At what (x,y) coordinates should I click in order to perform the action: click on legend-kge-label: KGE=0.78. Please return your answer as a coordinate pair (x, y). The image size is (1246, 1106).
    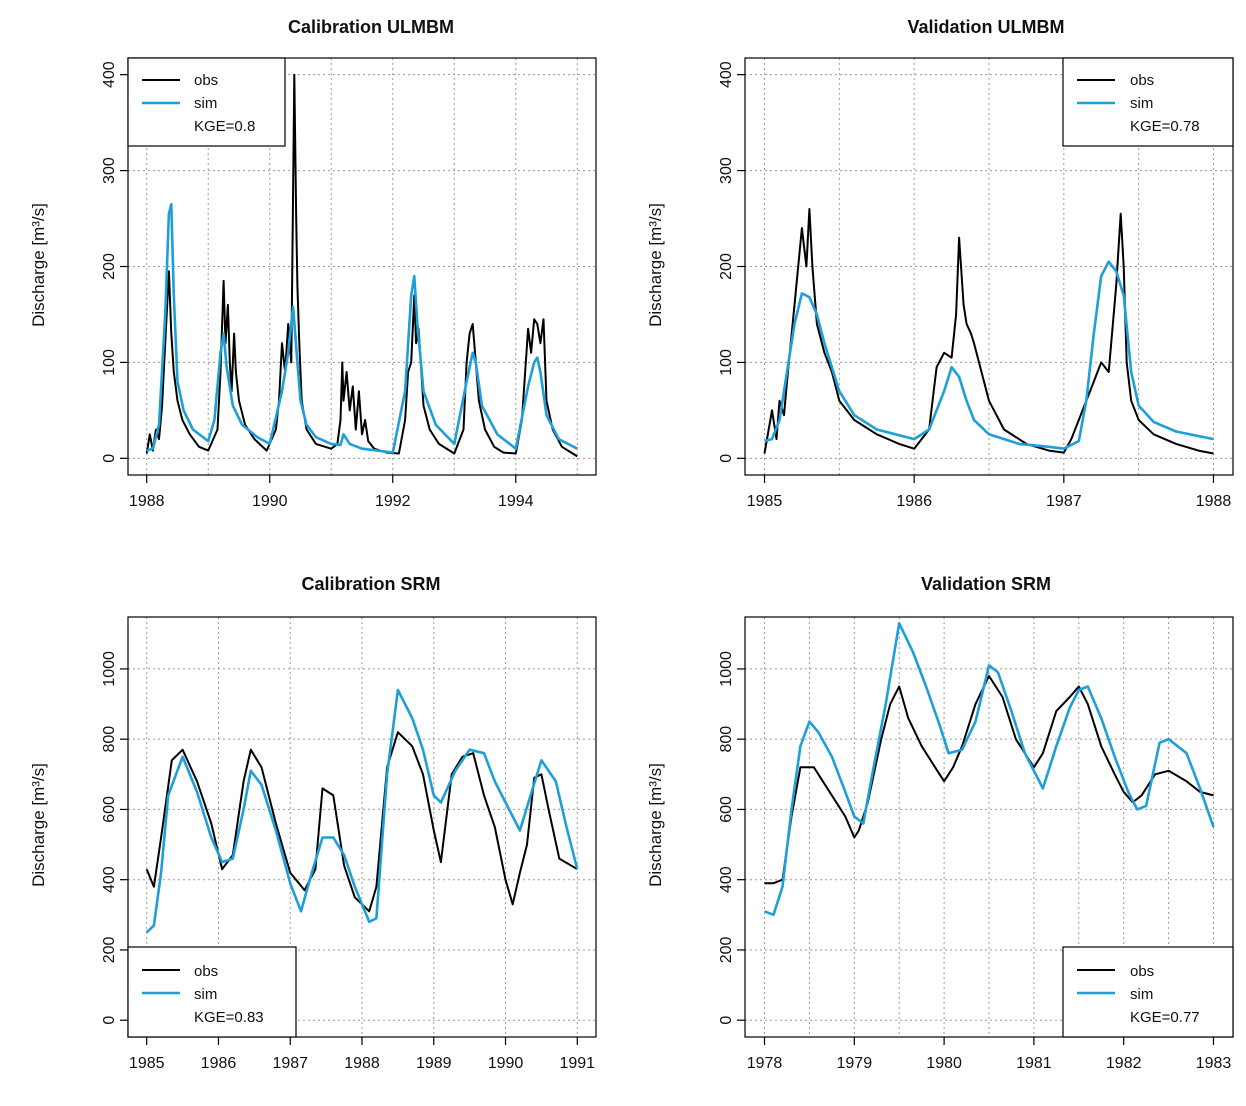
    Looking at the image, I should click on (1165, 126).